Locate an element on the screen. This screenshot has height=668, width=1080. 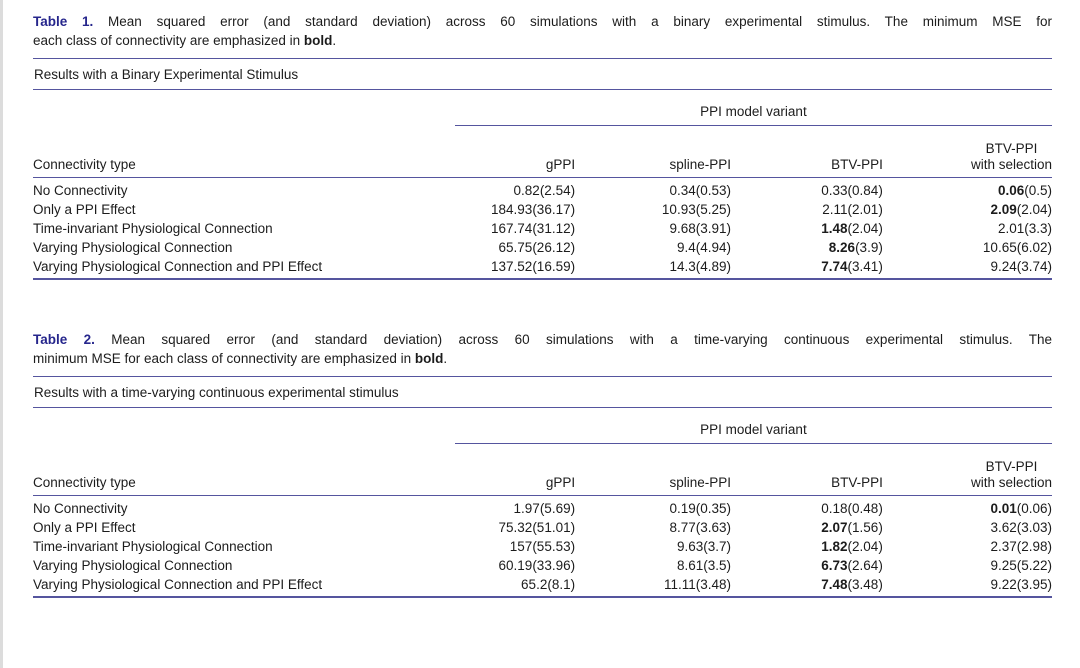
cell-value: 8.61(3.5) is located at coordinates (653, 565).